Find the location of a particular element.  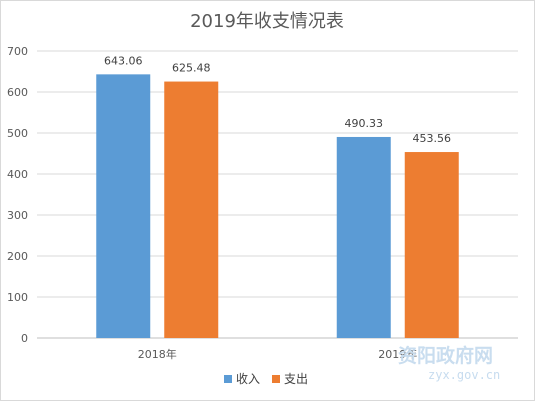

y-tick-label: 0 is located at coordinates (24, 338).